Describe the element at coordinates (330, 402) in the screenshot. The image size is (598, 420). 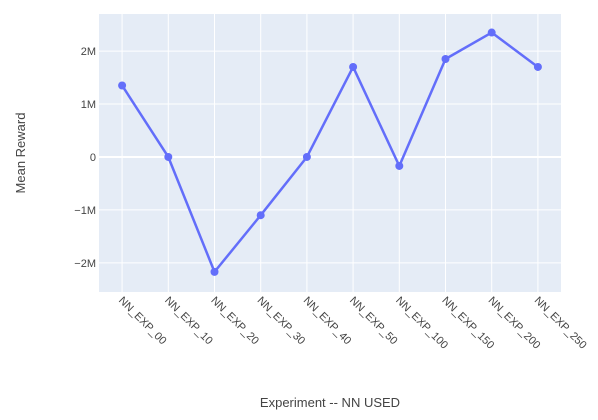
I see `x-axis-title: Experiment -- NN USED` at that location.